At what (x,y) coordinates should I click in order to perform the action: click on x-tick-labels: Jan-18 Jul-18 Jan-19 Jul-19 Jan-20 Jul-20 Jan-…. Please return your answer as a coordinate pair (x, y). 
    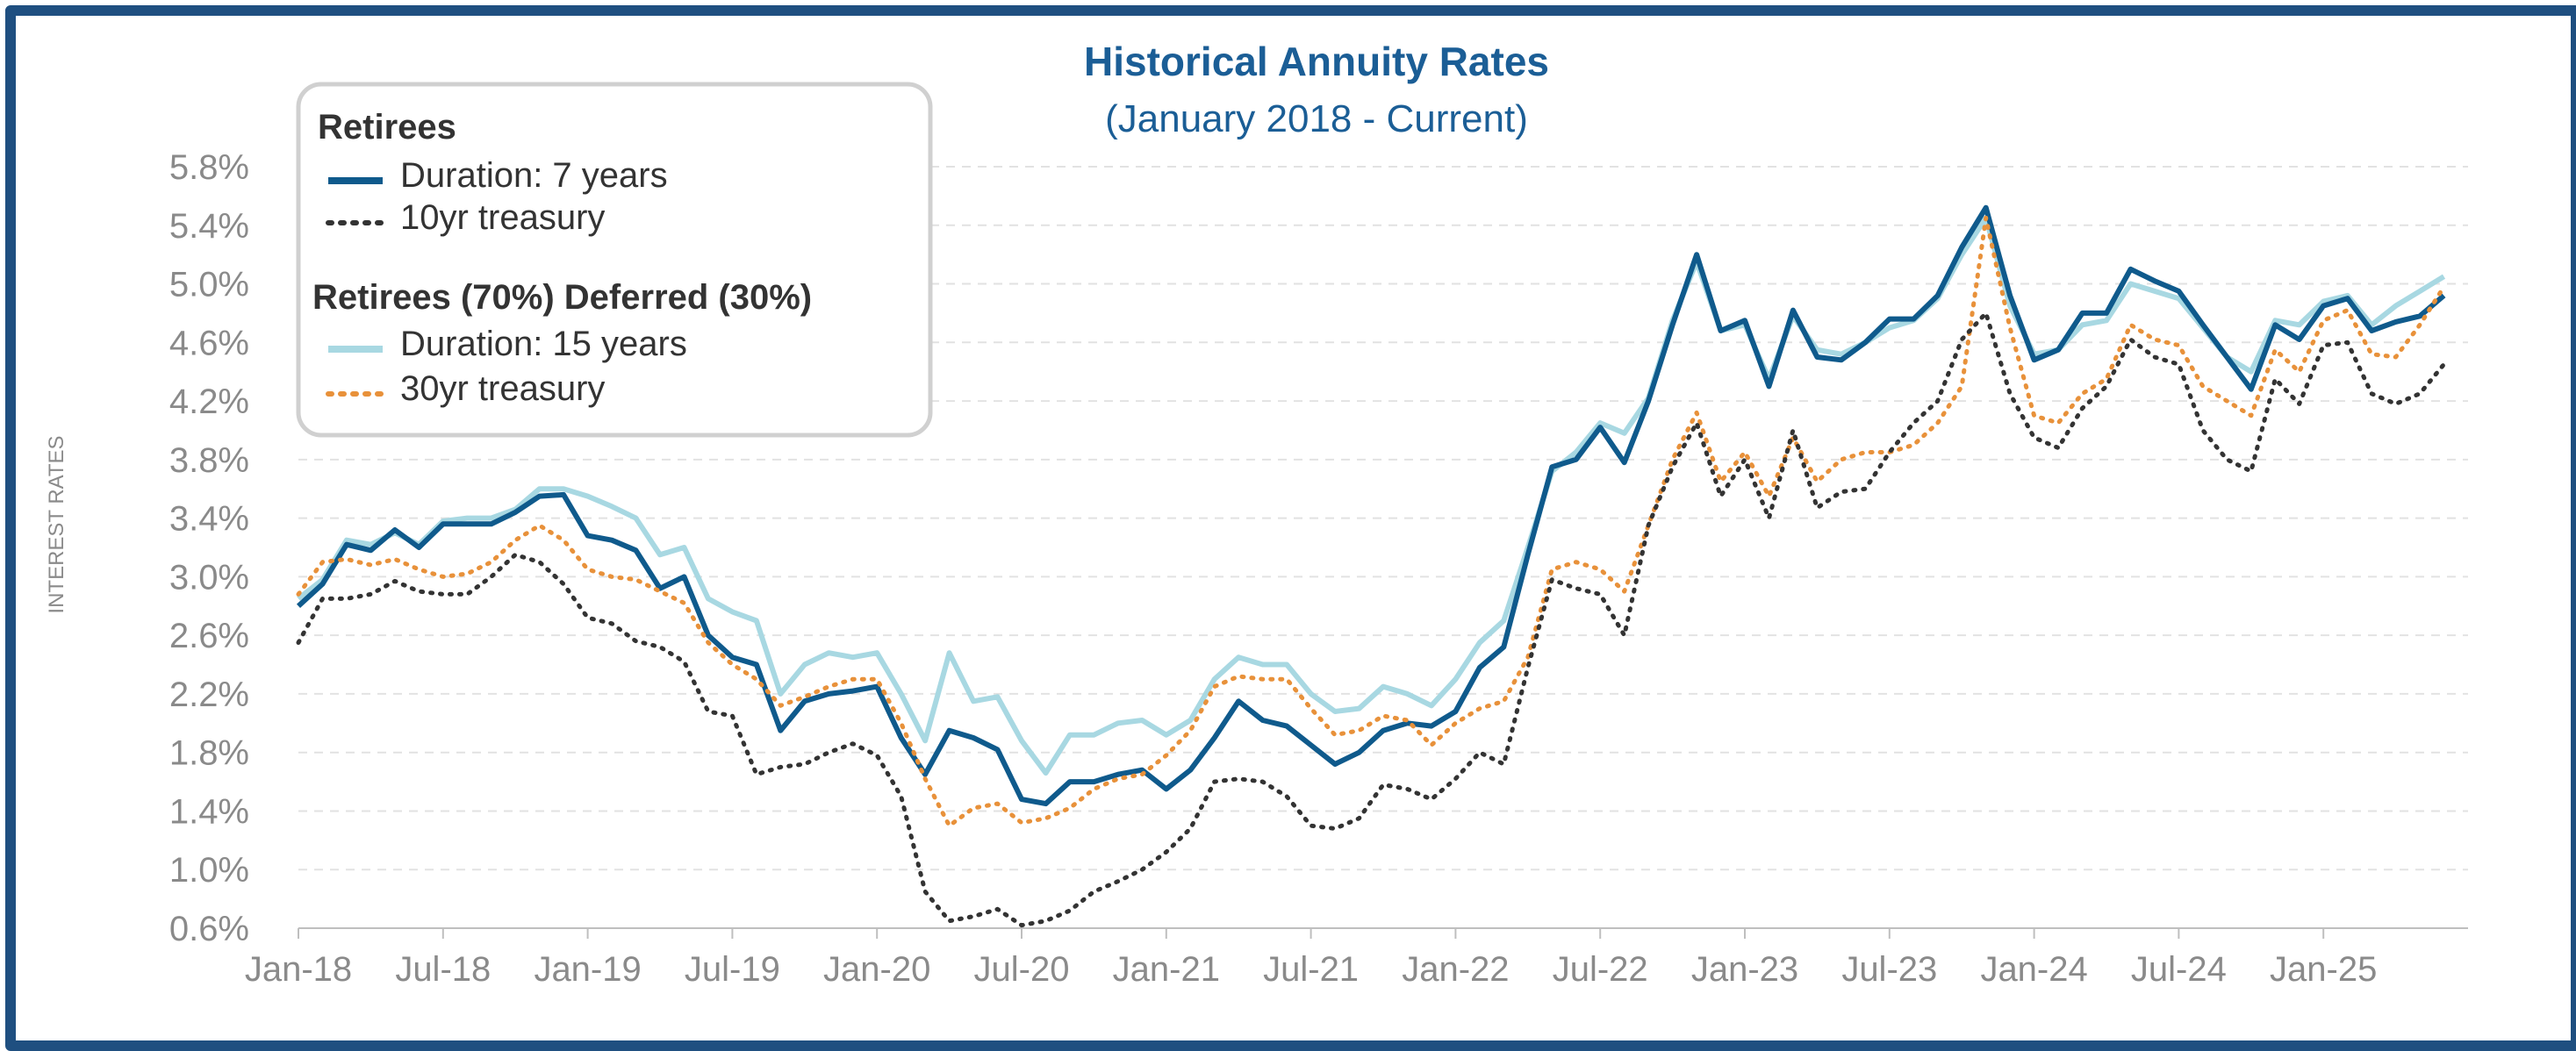
    Looking at the image, I should click on (1311, 958).